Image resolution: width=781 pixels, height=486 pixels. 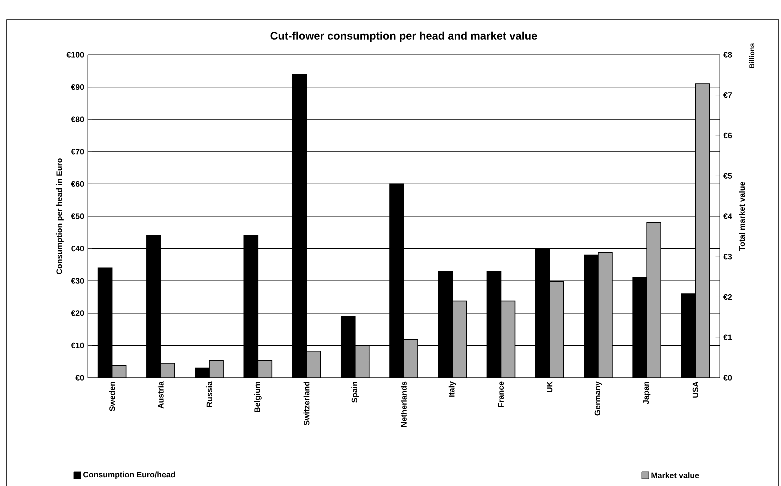 I want to click on chart-title: Cut-flower consumption per head and market value, so click(x=404, y=37).